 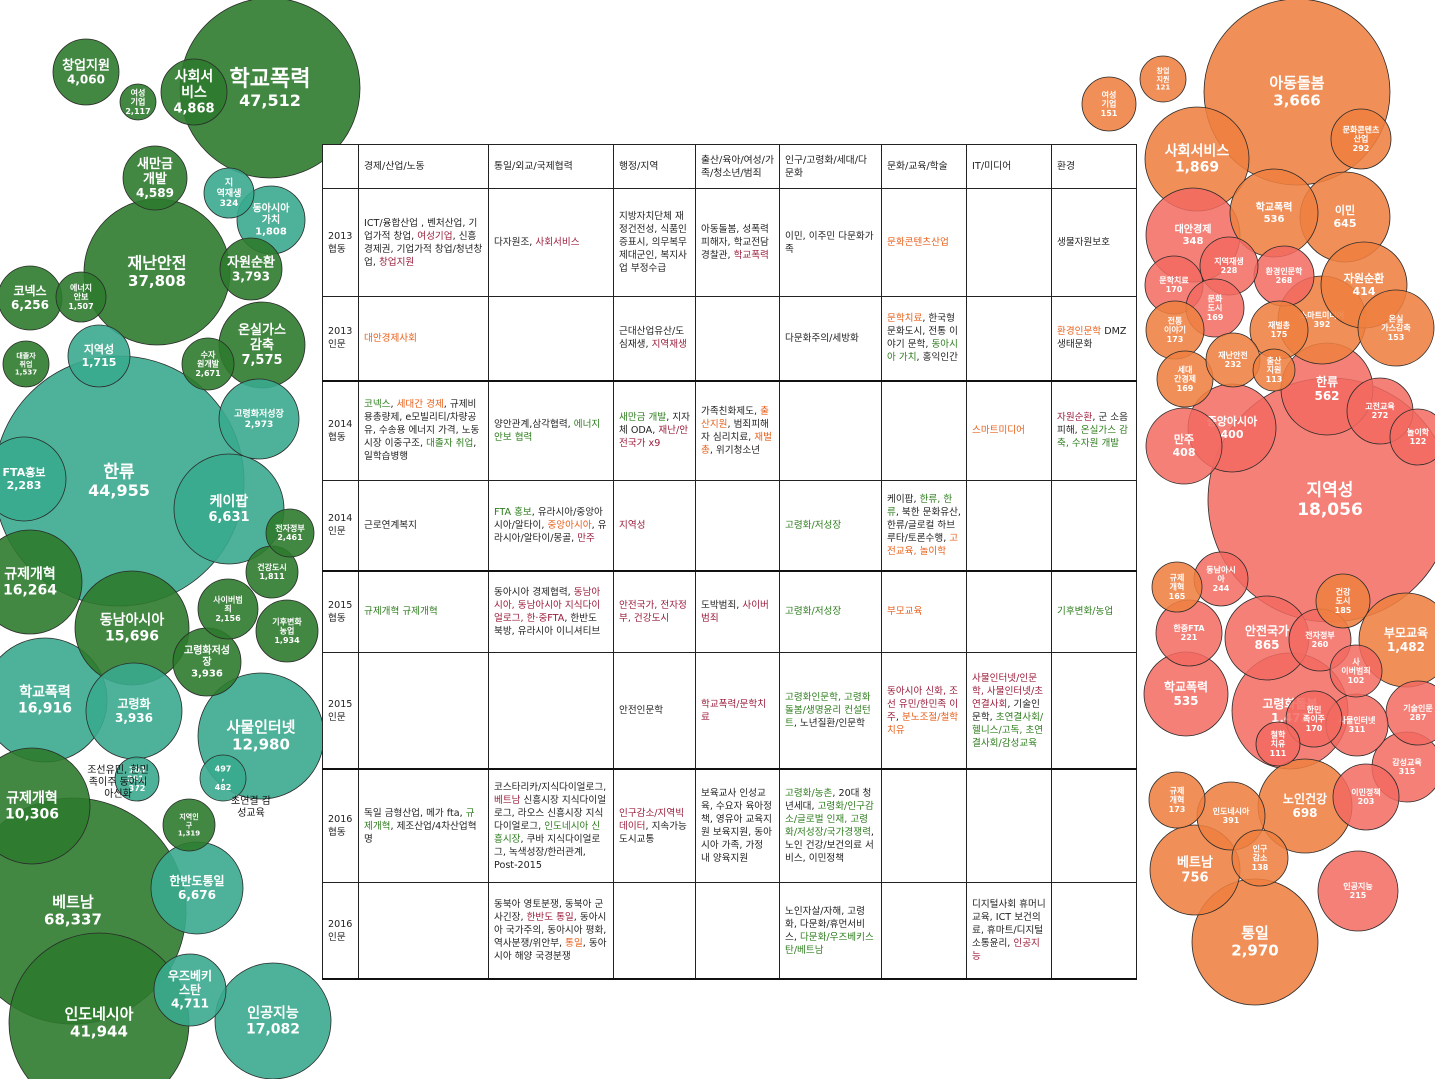 What do you see at coordinates (1345, 223) in the screenshot?
I see `bubble-value: 645` at bounding box center [1345, 223].